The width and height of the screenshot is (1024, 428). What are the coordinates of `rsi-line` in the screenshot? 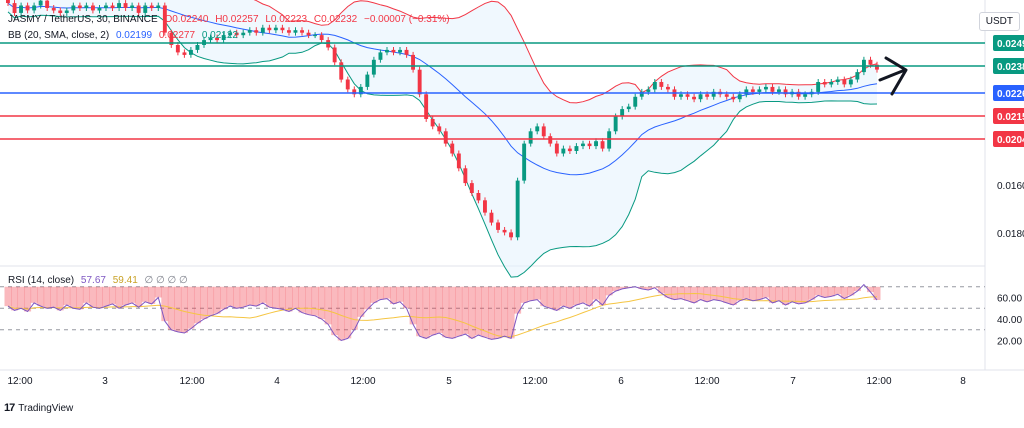 It's located at (442, 312).